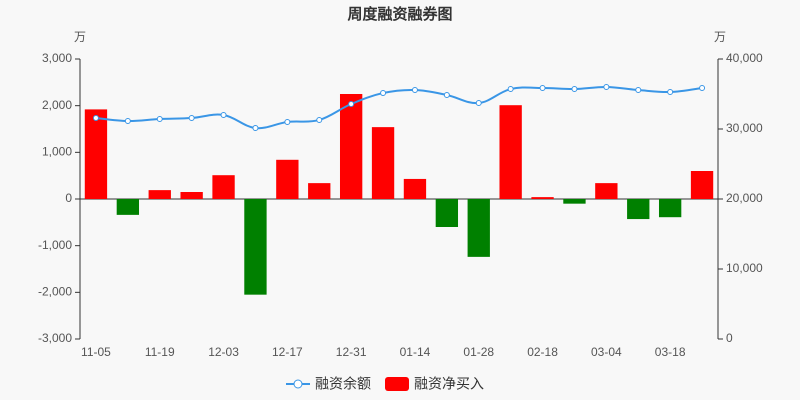  Describe the element at coordinates (744, 58) in the screenshot. I see `y2-tick-label: 40,000` at that location.